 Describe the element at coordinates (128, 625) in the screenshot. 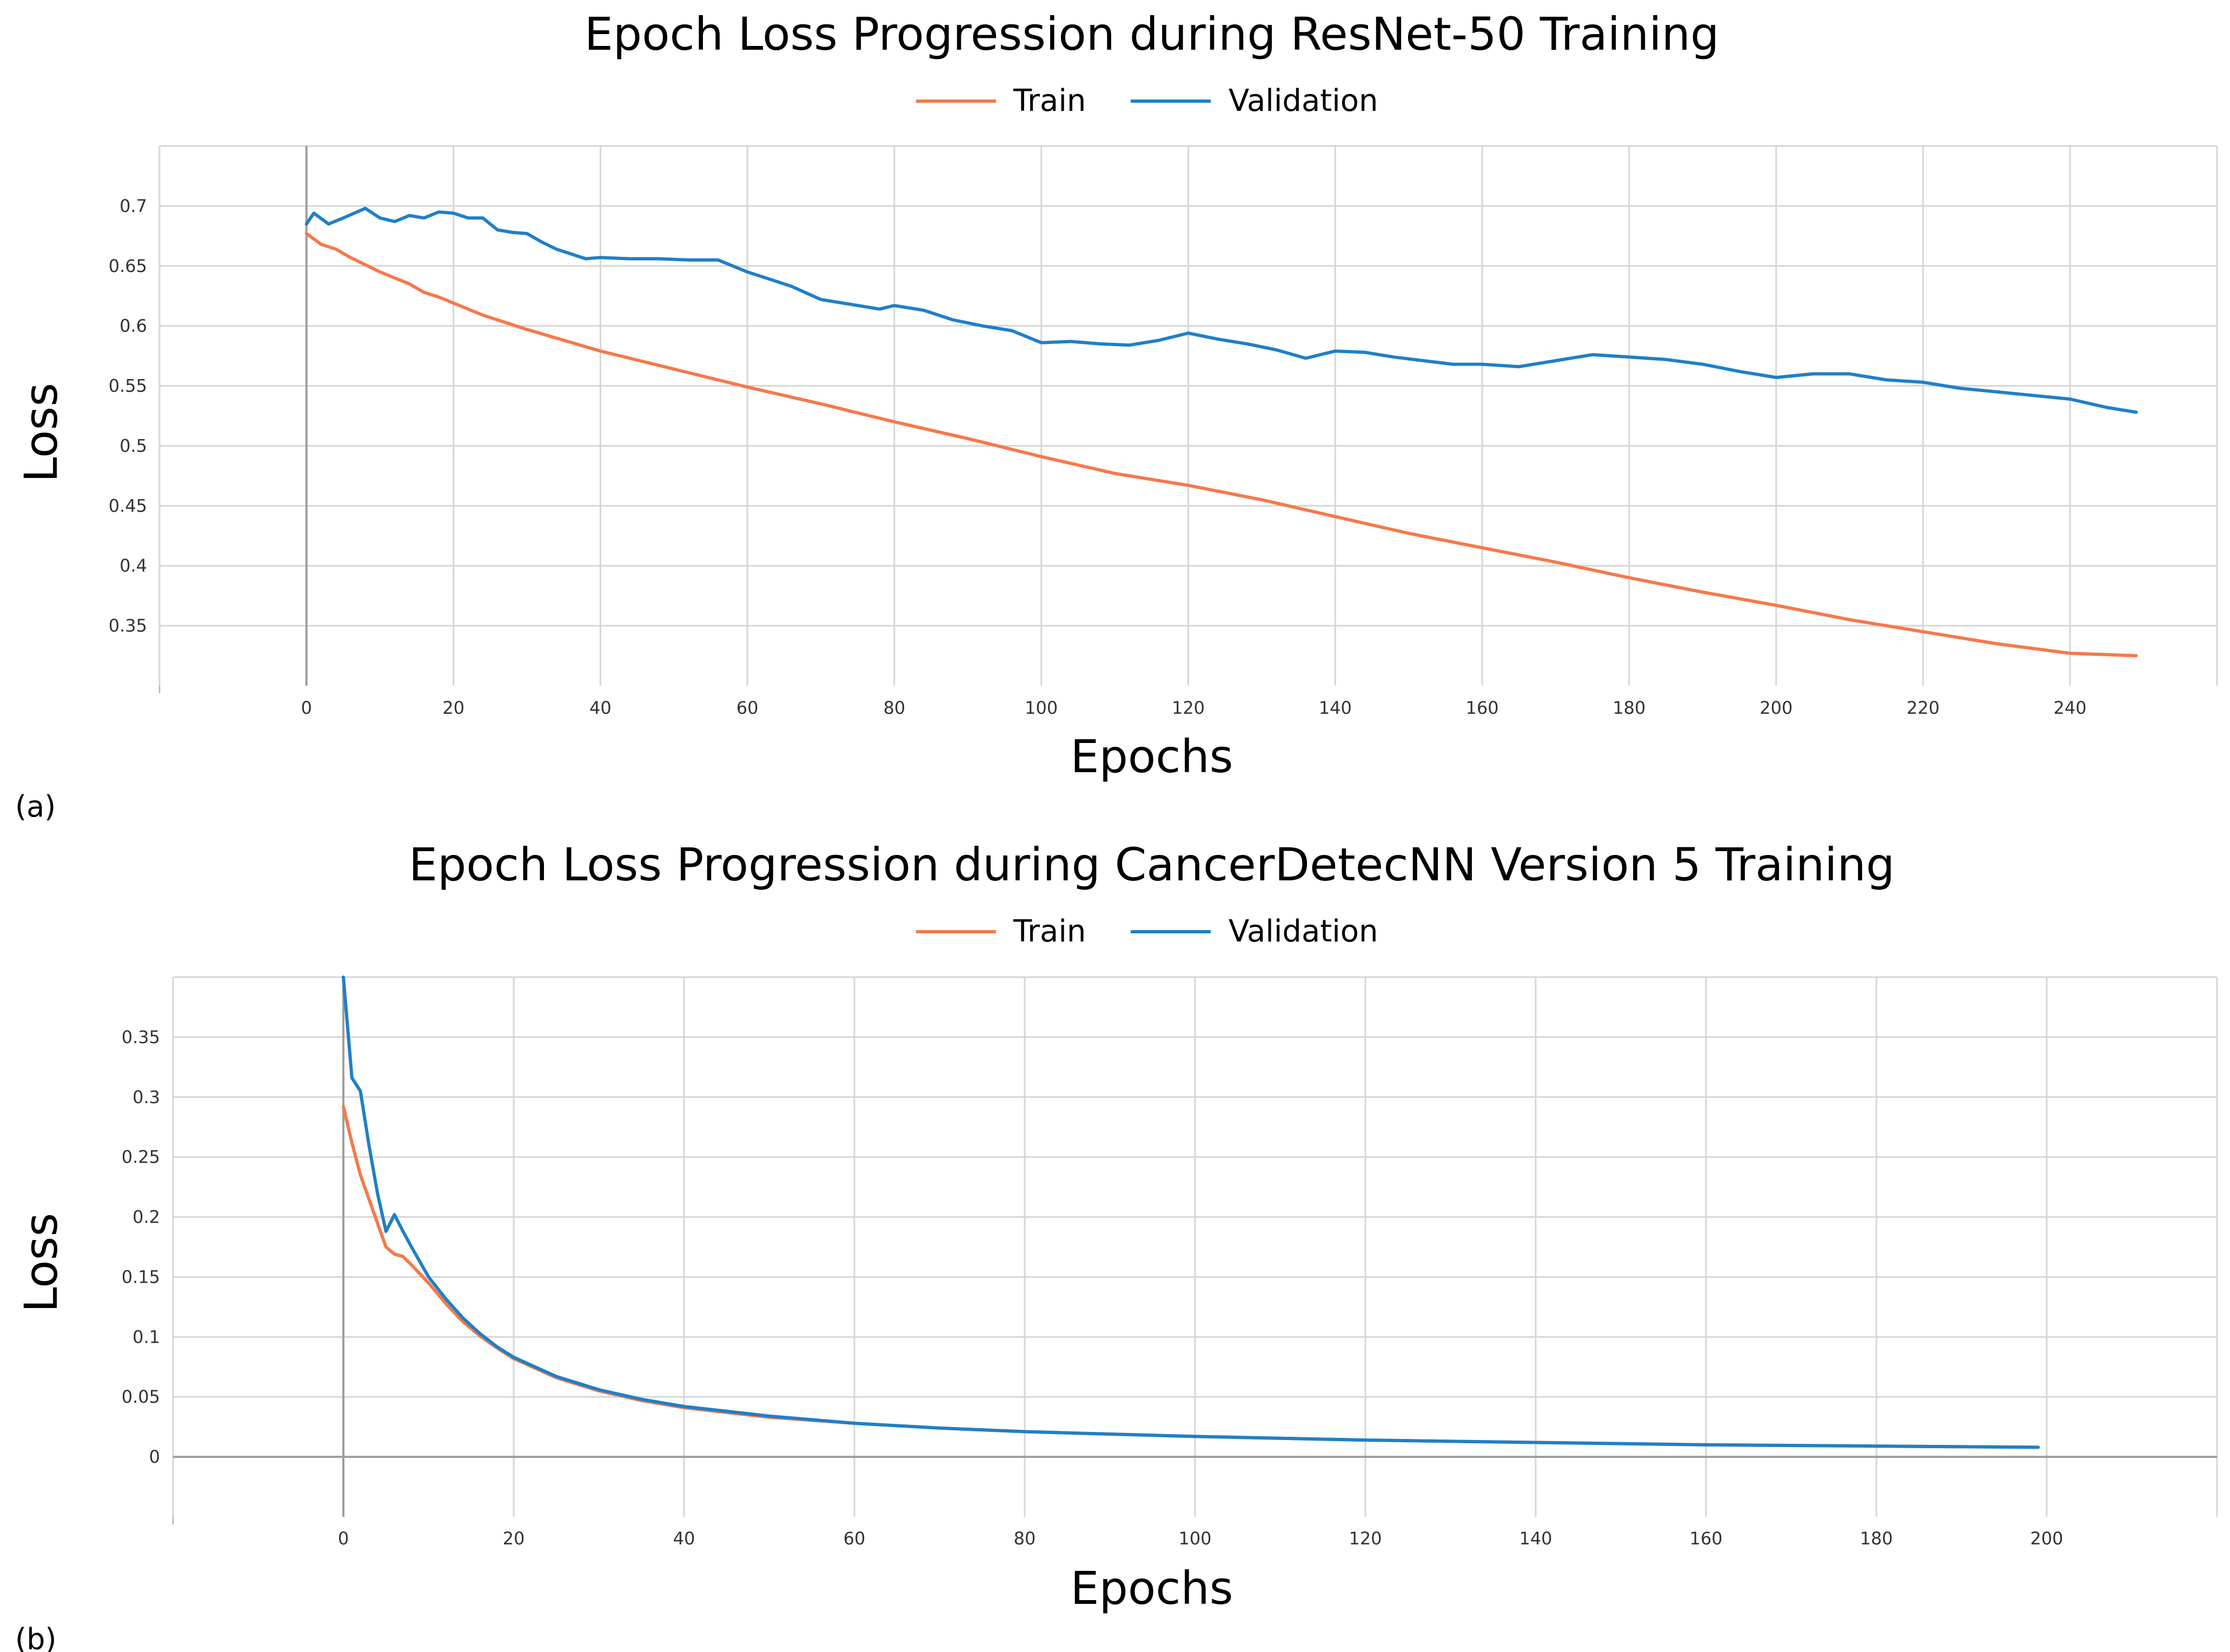

I see `chart-a-y-tick-label: 0.35` at that location.